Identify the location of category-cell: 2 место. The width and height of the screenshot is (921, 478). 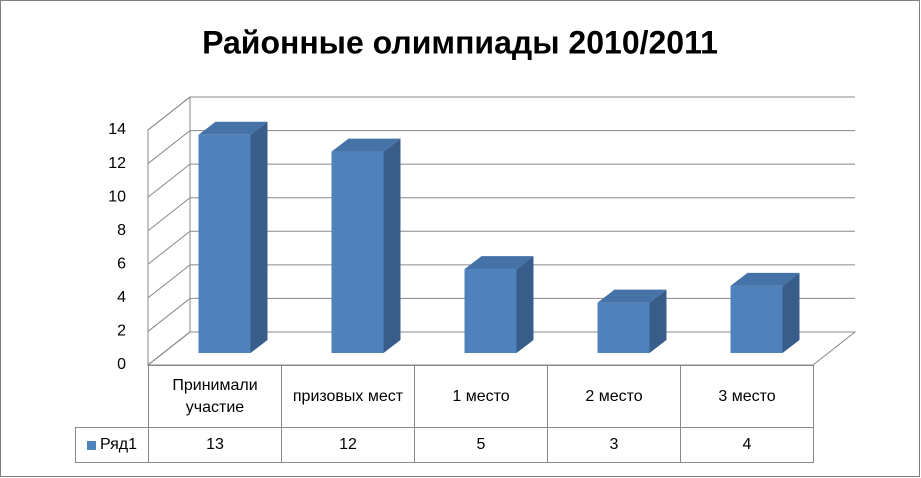
(614, 396).